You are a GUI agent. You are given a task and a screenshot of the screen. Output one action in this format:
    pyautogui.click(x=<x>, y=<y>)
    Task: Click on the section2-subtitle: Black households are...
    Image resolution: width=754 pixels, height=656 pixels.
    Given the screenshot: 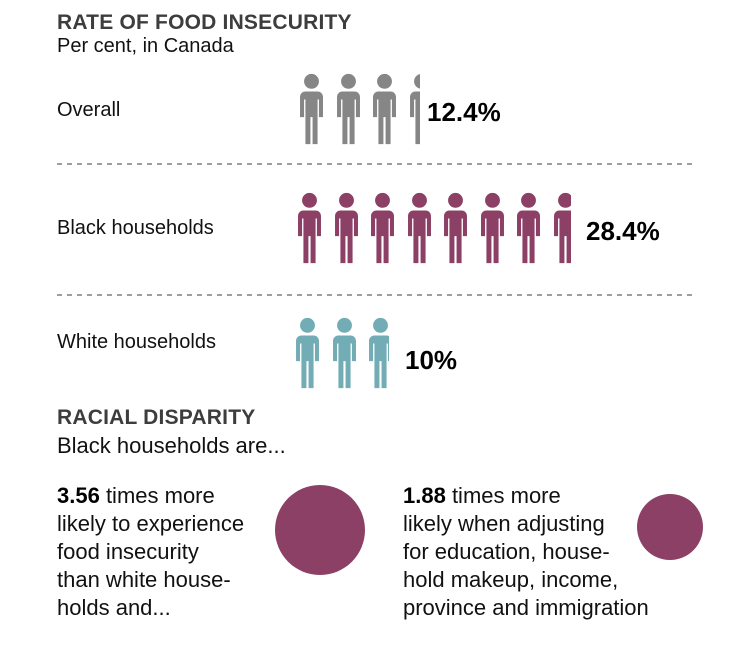 What is the action you would take?
    pyautogui.click(x=171, y=445)
    